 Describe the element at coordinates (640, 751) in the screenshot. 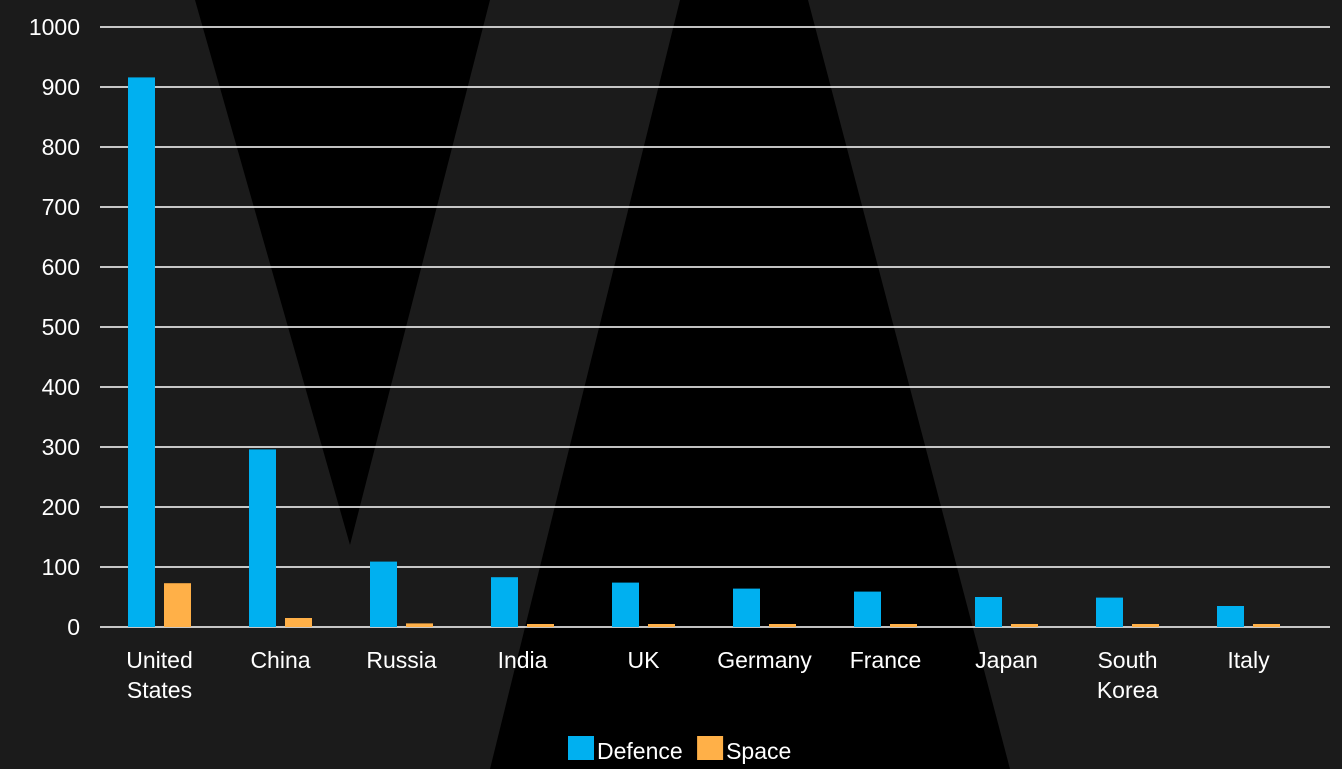

I see `legend-label-defence: Defence` at that location.